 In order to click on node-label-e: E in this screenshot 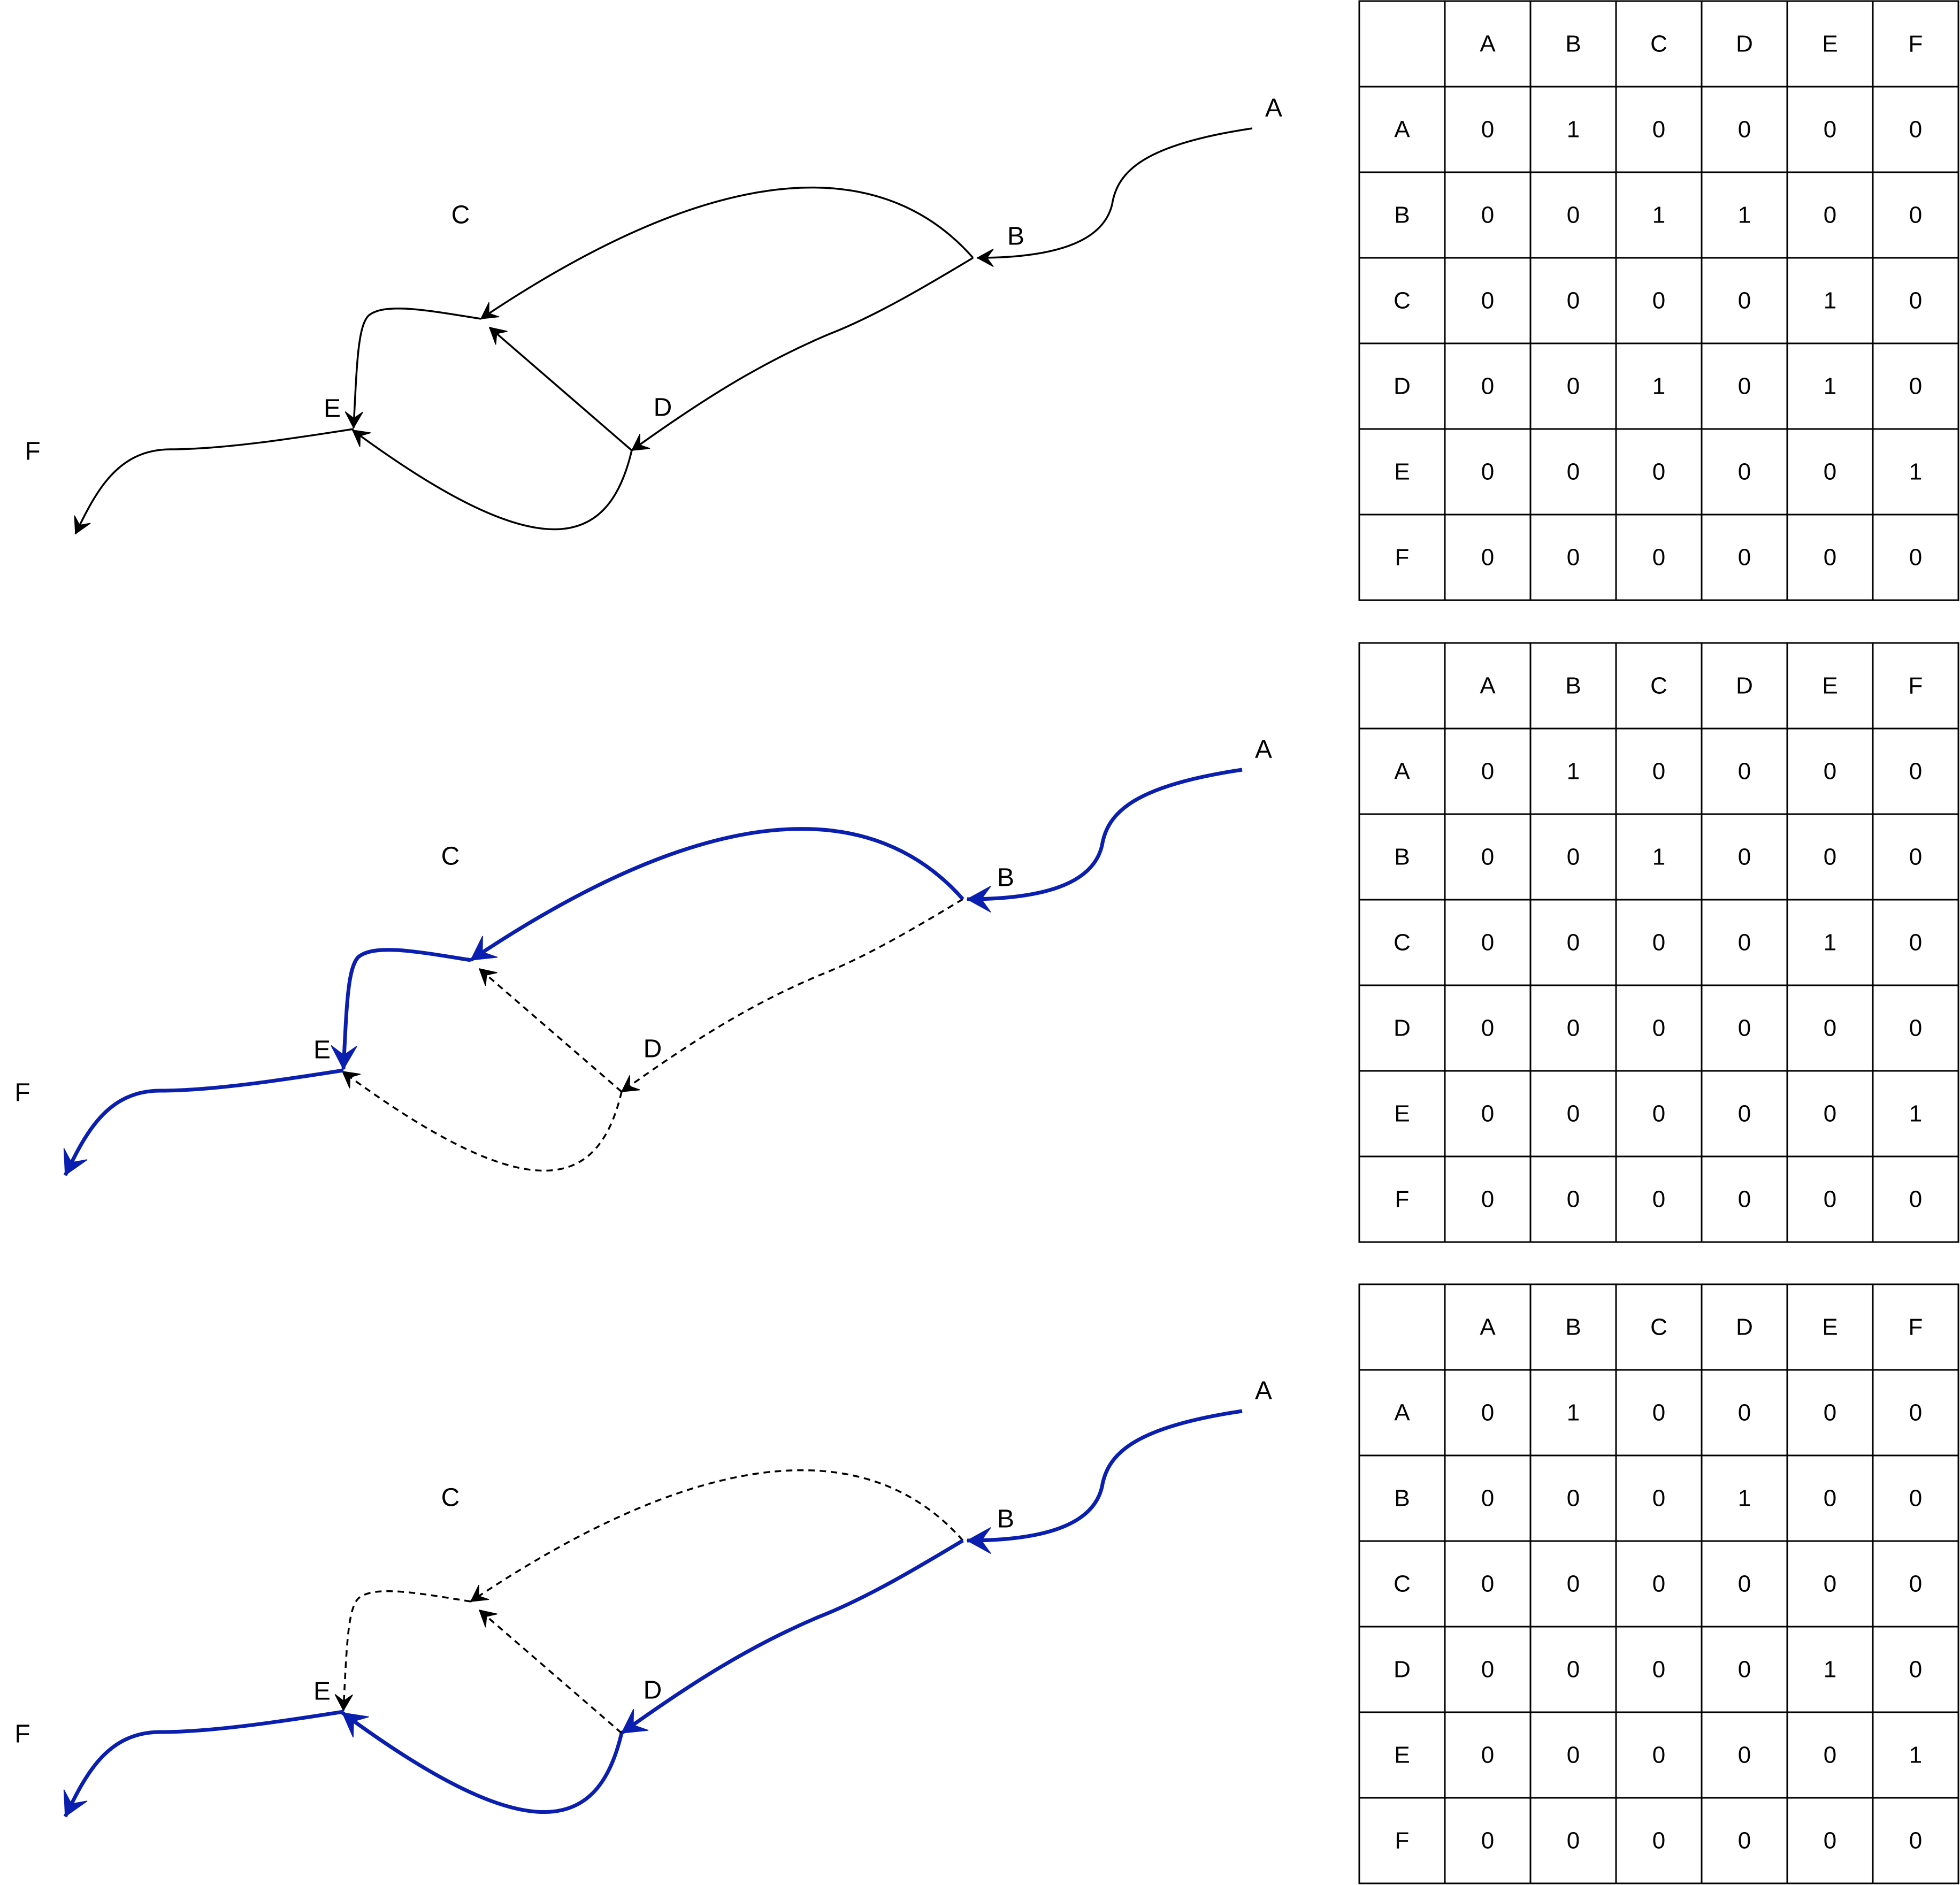, I will do `click(322, 1050)`.